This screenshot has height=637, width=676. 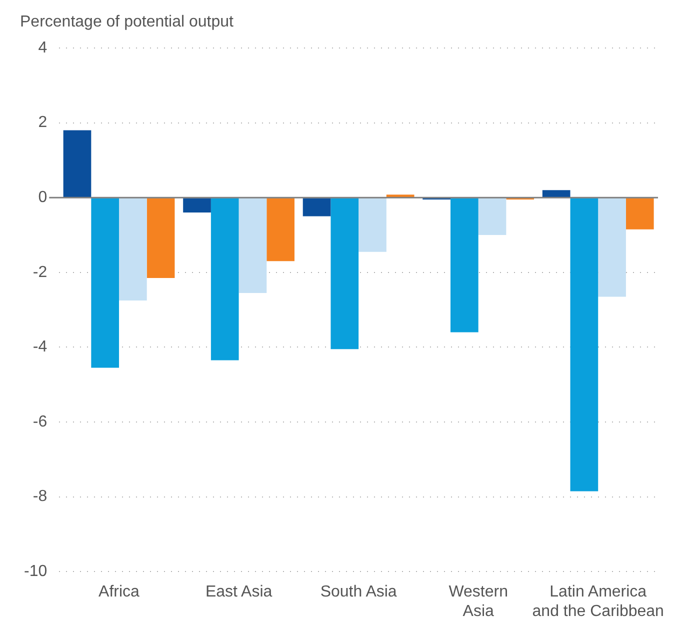 What do you see at coordinates (358, 592) in the screenshot?
I see `x-tick-label: South Asia` at bounding box center [358, 592].